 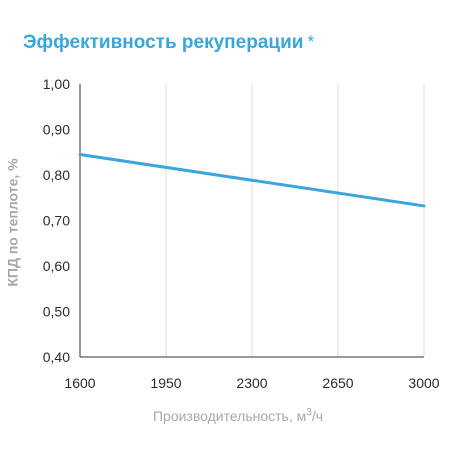 What do you see at coordinates (337, 383) in the screenshot?
I see `x-tick-label: 2650` at bounding box center [337, 383].